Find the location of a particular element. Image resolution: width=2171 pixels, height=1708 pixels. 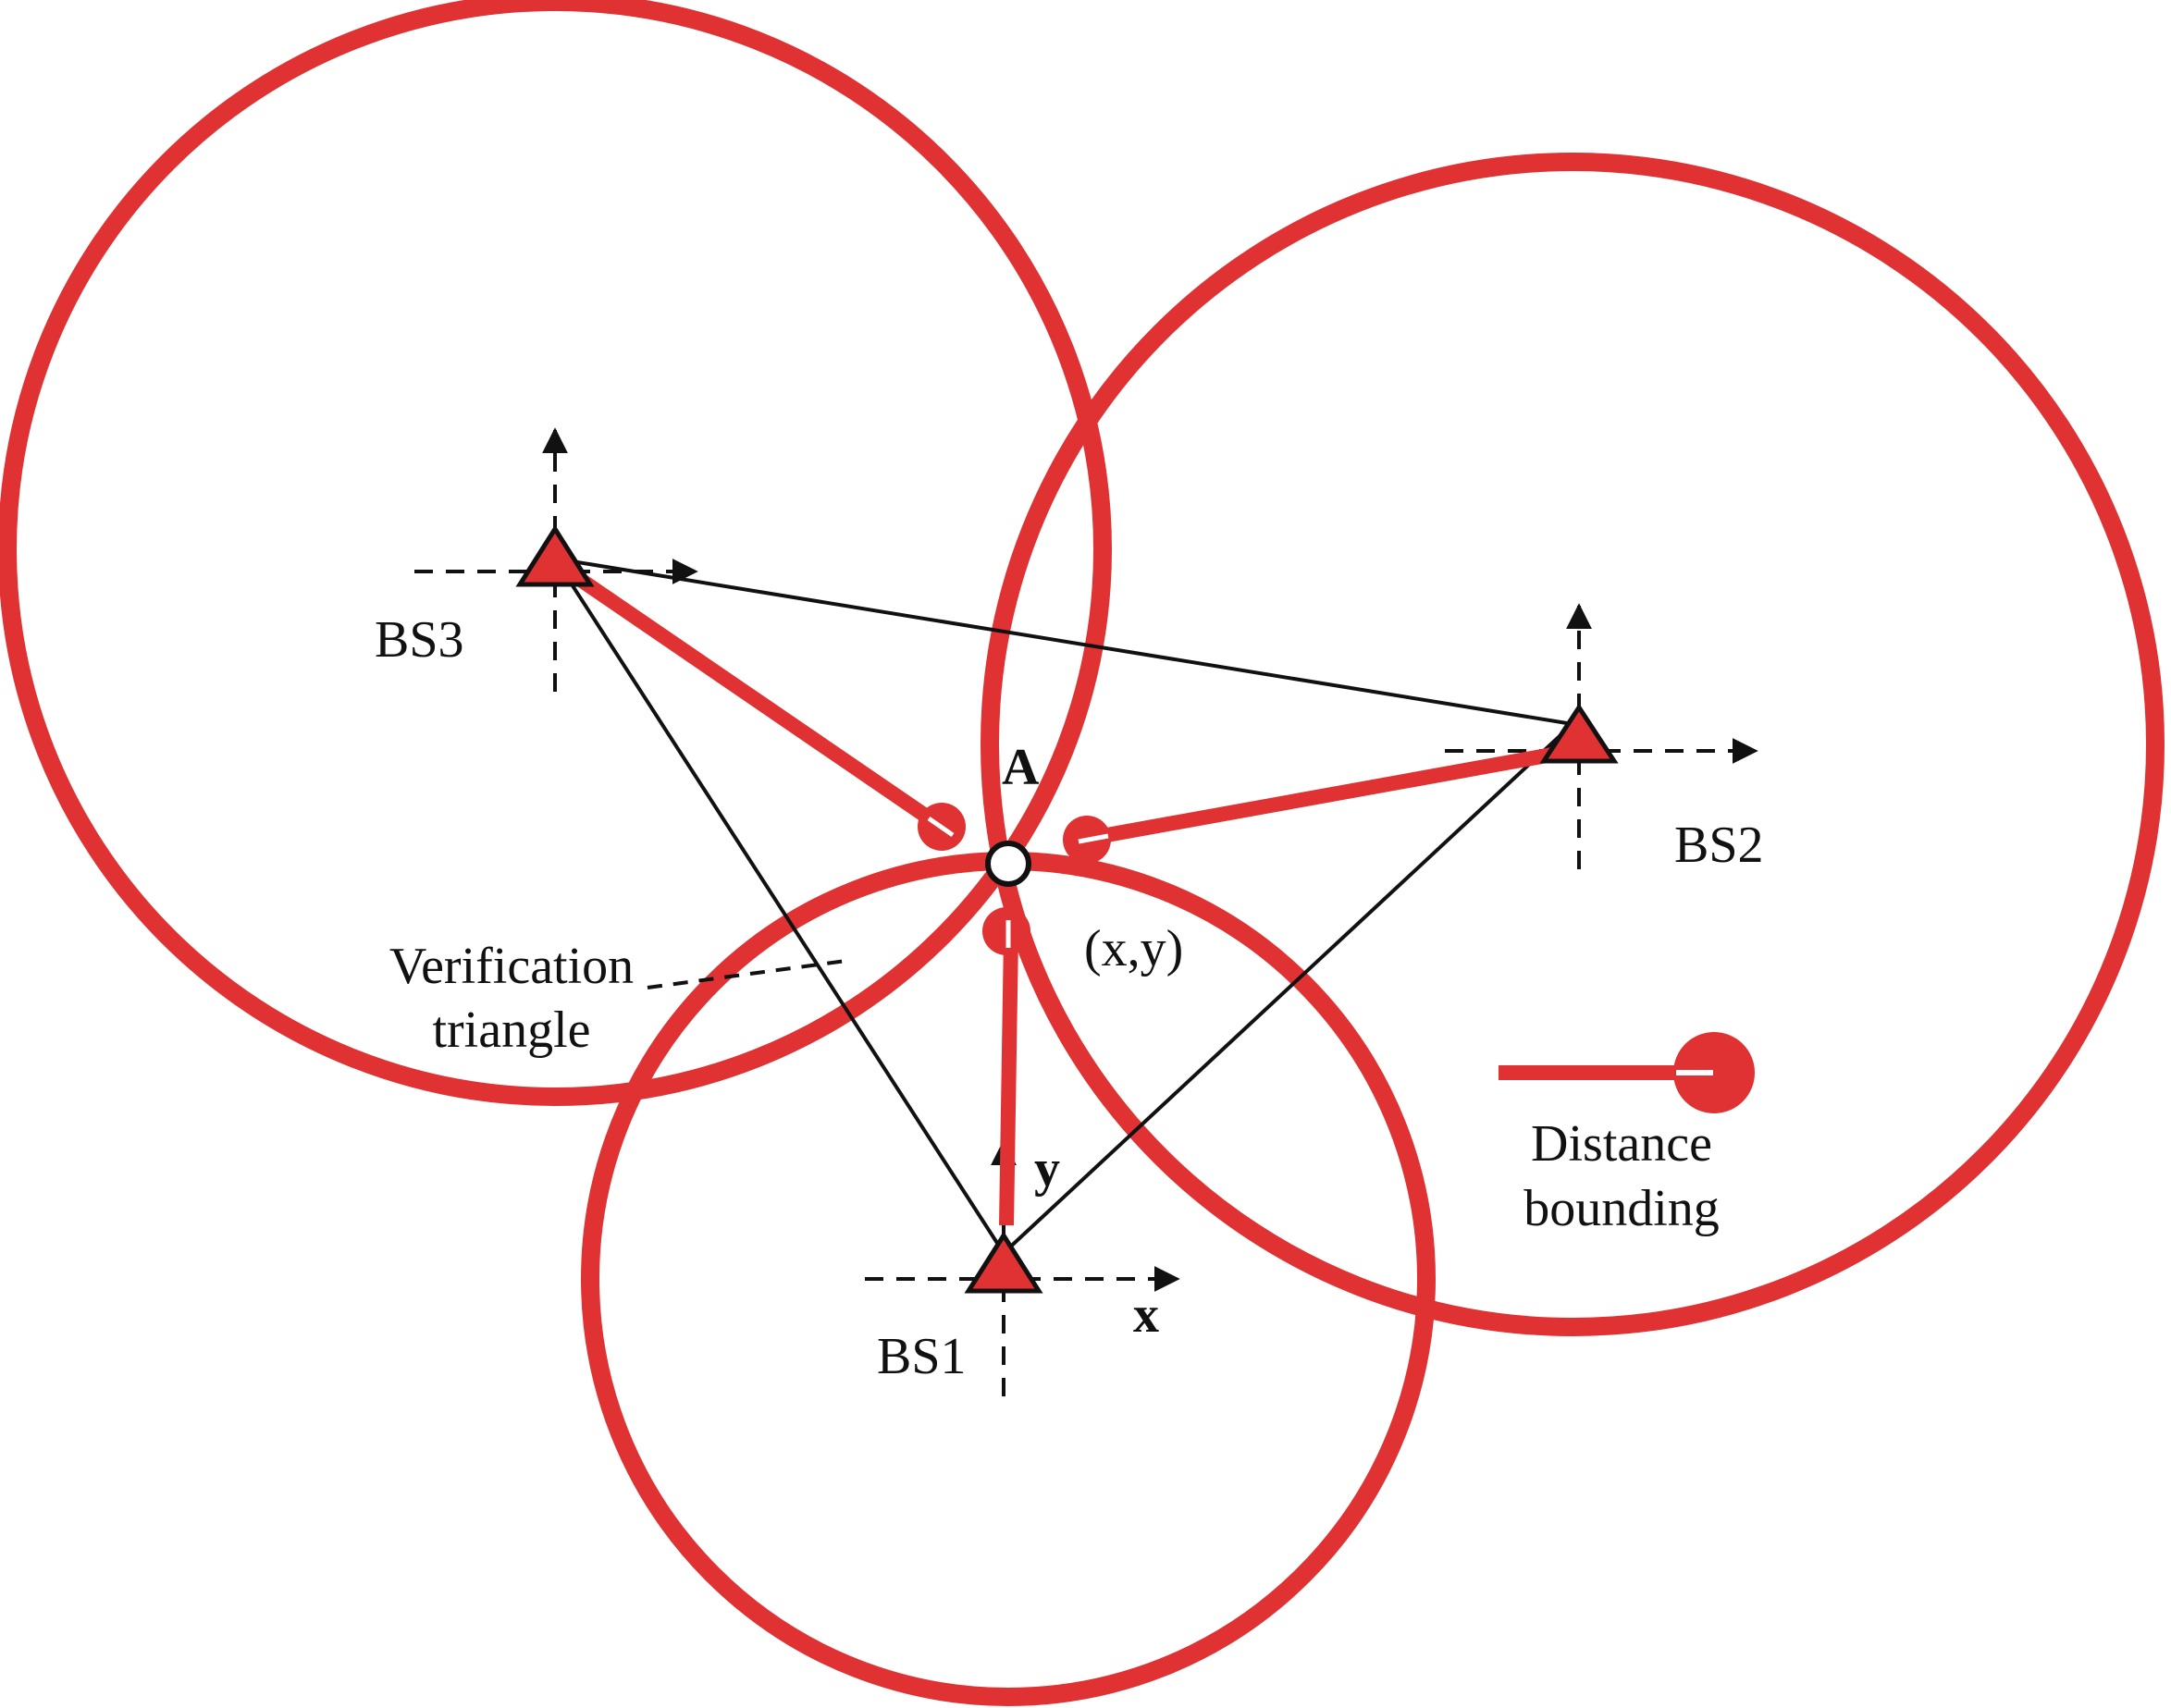

verification-label-line2: triangle is located at coordinates (511, 1030).